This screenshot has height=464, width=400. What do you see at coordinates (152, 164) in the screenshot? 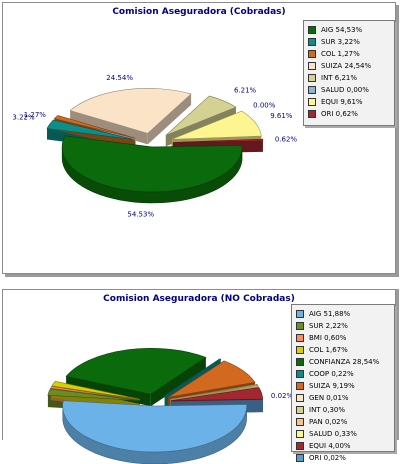
I see `pie-slice-aig` at bounding box center [152, 164].